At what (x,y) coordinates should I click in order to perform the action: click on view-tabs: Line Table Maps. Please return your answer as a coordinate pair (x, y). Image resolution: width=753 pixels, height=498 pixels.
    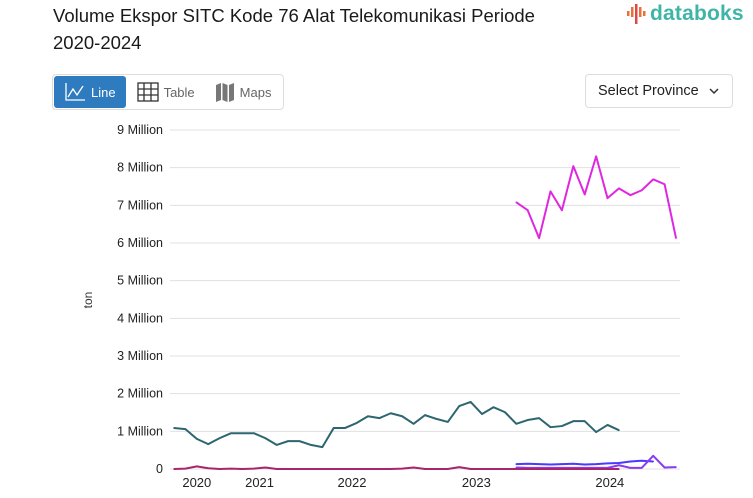
    Looking at the image, I should click on (168, 92).